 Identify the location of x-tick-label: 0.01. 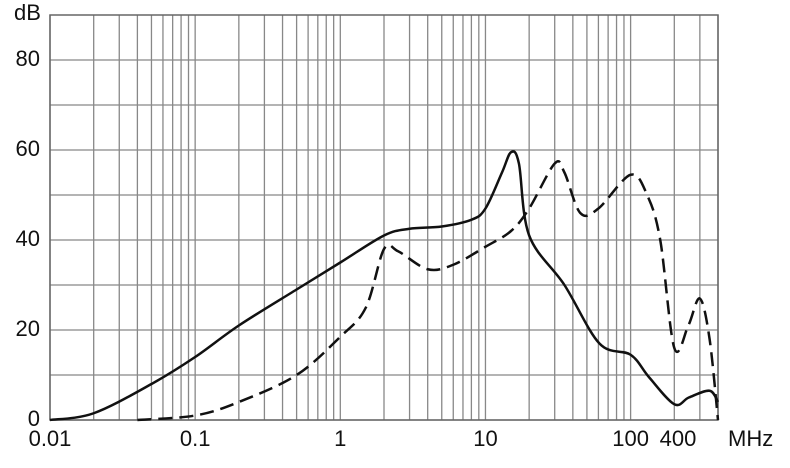
(50, 438).